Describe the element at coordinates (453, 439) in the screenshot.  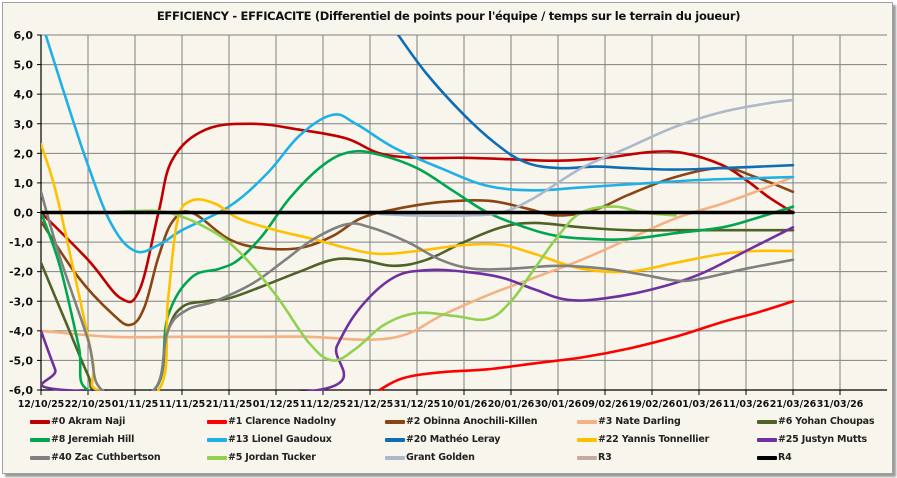
I see `legend-label: #20 Mathéo Leray` at that location.